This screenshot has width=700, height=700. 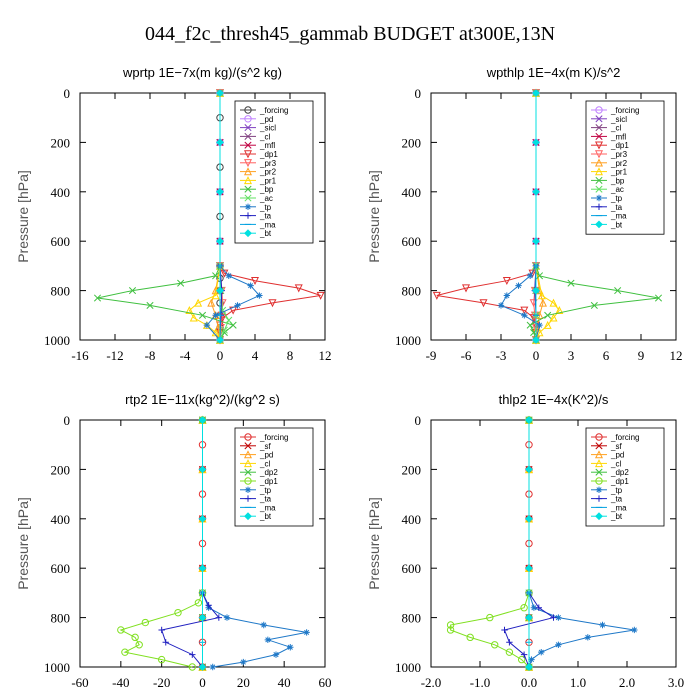 I want to click on legend: _forcing_sf_pd_cl_dp2_dp1_tp_ta_ma_bt, so click(x=274, y=477).